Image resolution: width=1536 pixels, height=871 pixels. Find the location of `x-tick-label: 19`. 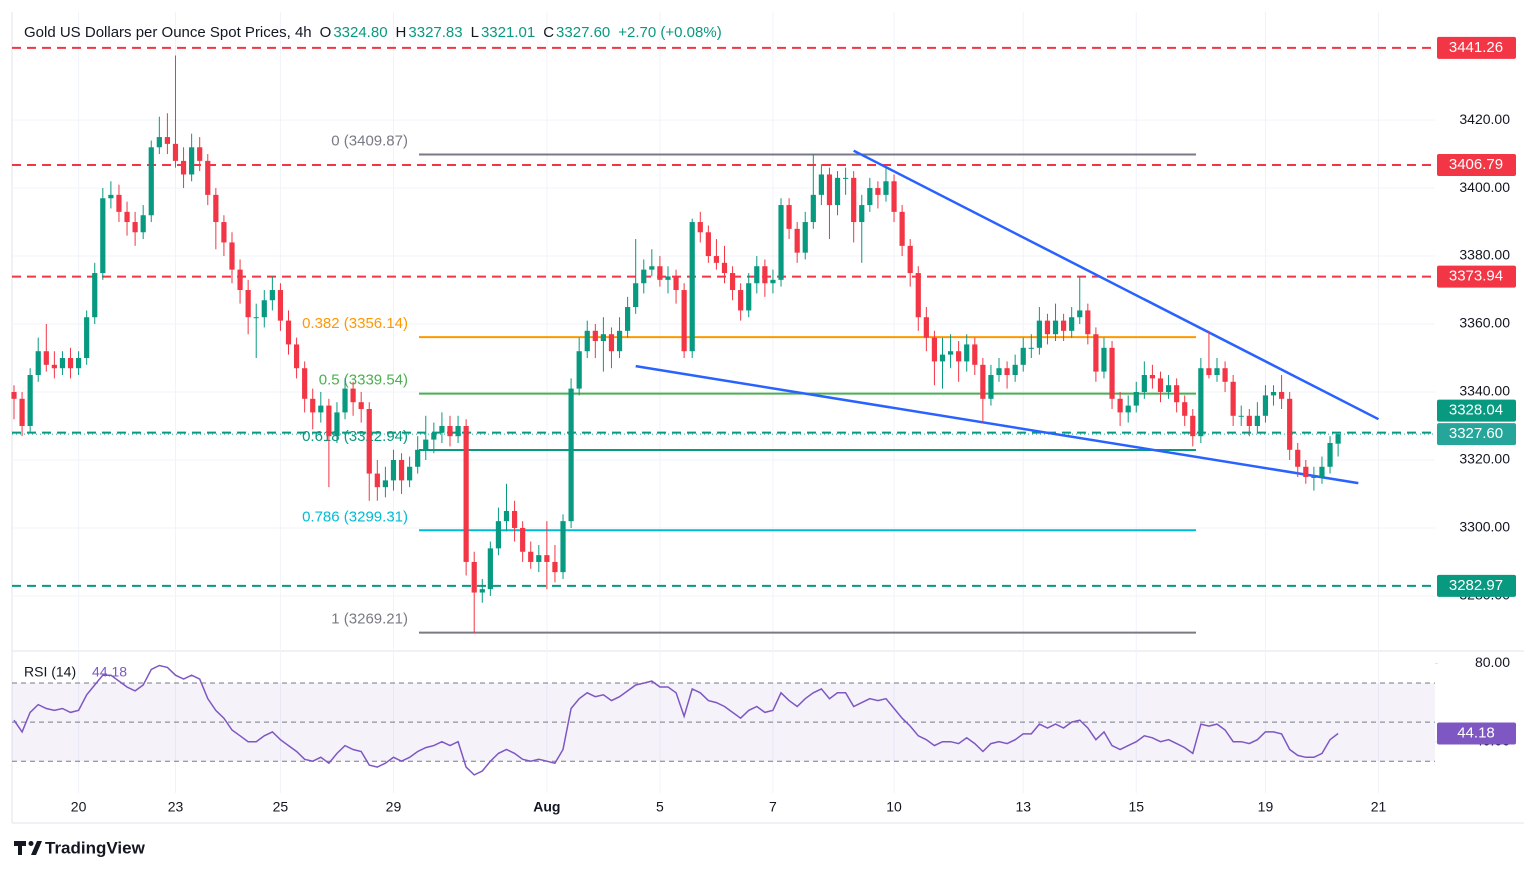

x-tick-label: 19 is located at coordinates (1266, 807).